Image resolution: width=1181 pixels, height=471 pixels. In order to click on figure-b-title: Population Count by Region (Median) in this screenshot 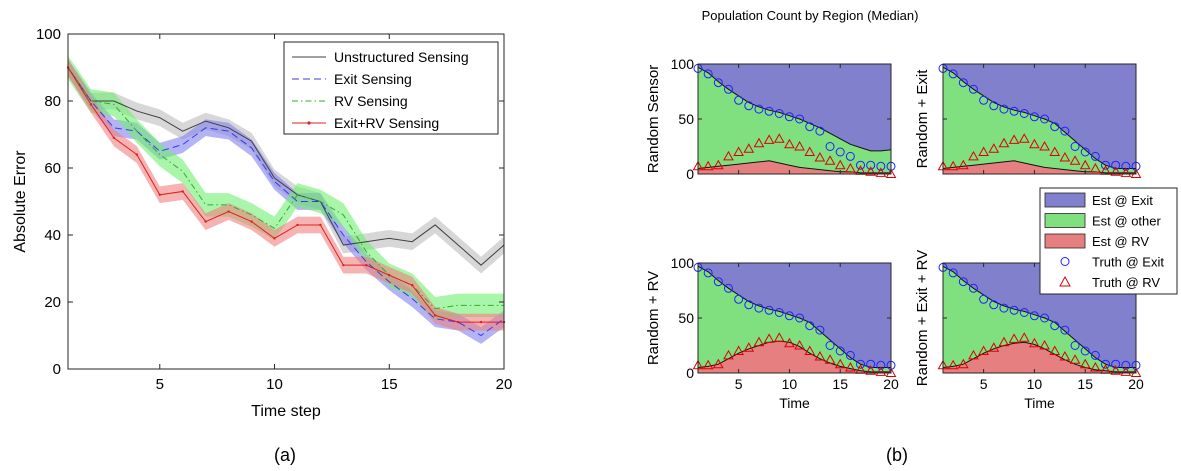, I will do `click(810, 15)`.